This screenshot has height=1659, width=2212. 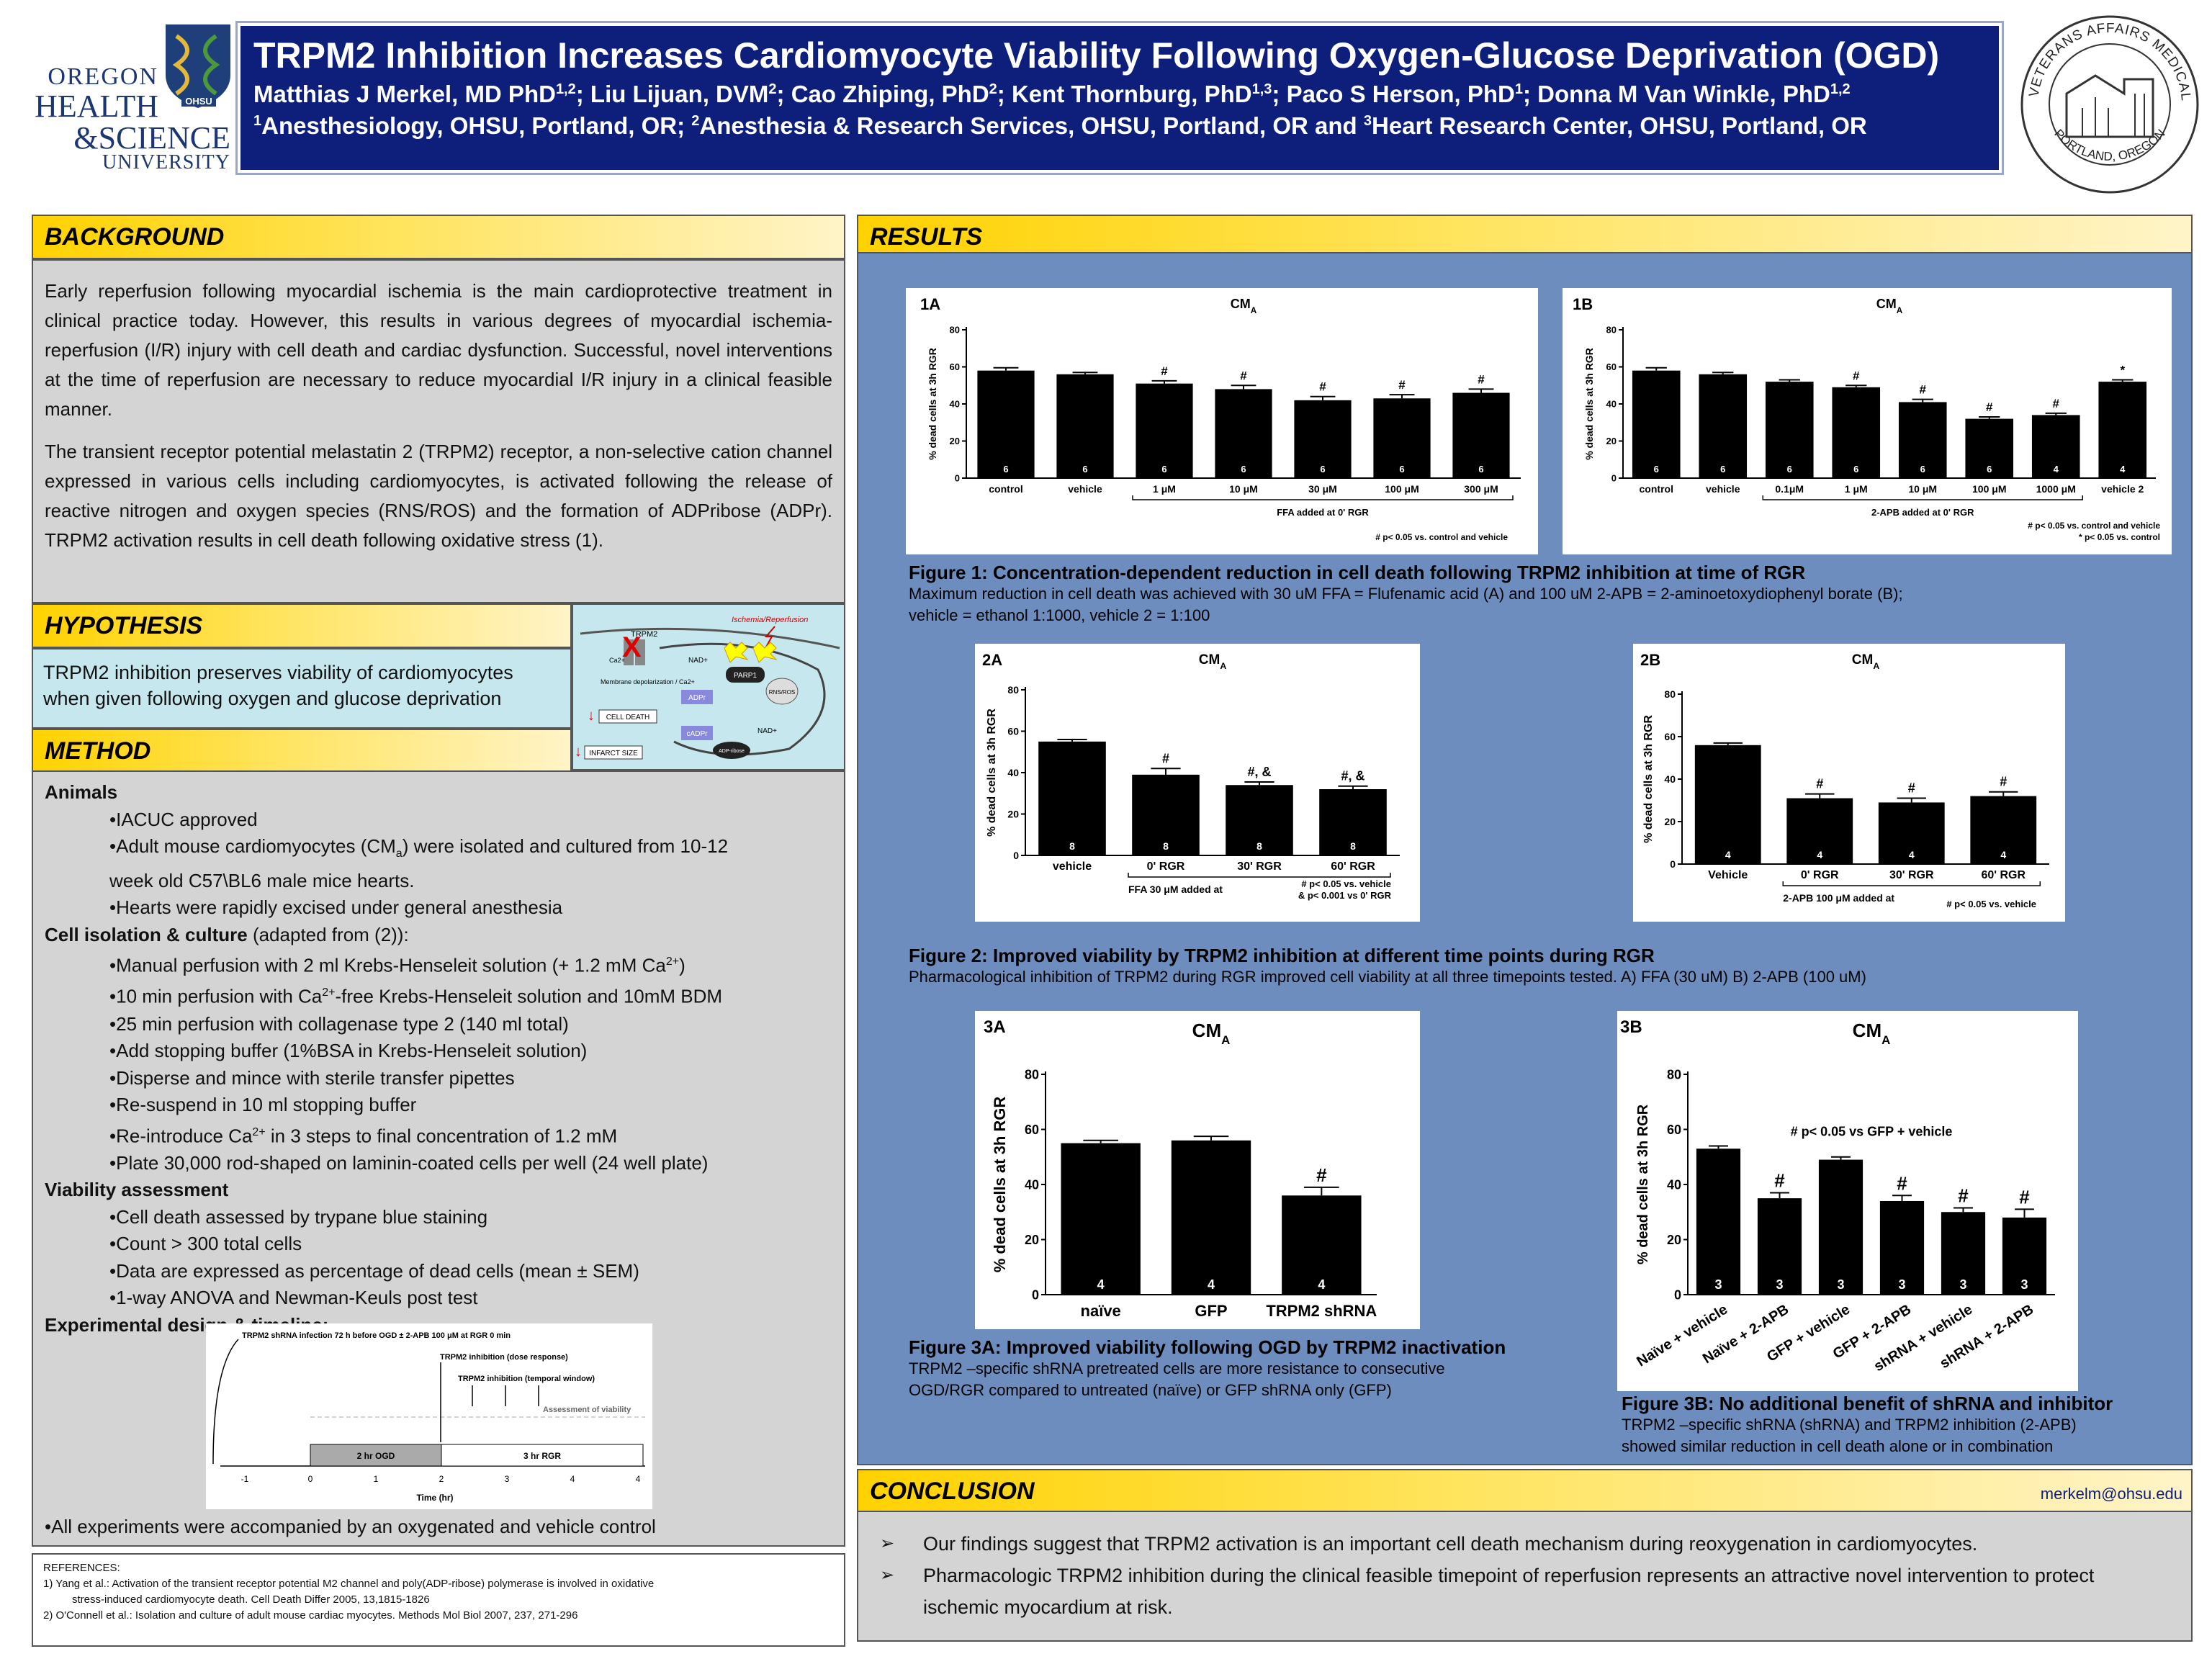 What do you see at coordinates (638, 1479) in the screenshot?
I see `svg-text: 4` at bounding box center [638, 1479].